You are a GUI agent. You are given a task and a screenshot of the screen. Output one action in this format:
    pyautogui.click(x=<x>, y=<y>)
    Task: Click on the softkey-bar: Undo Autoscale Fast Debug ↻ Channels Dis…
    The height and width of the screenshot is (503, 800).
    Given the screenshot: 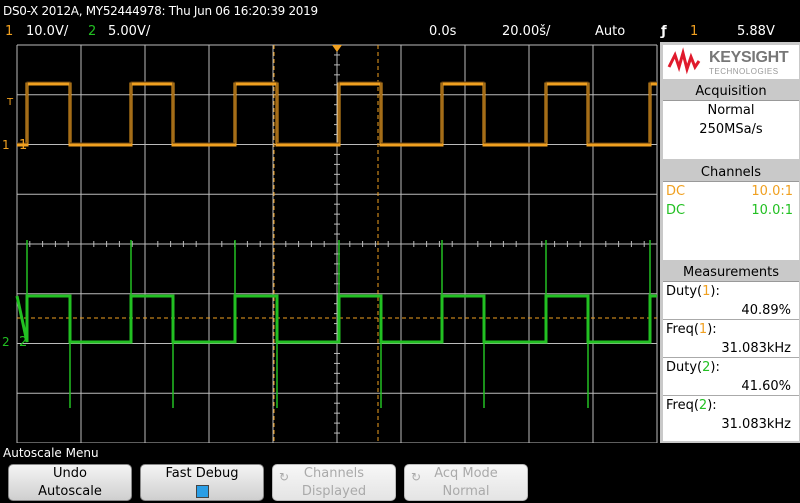 What is the action you would take?
    pyautogui.click(x=400, y=482)
    